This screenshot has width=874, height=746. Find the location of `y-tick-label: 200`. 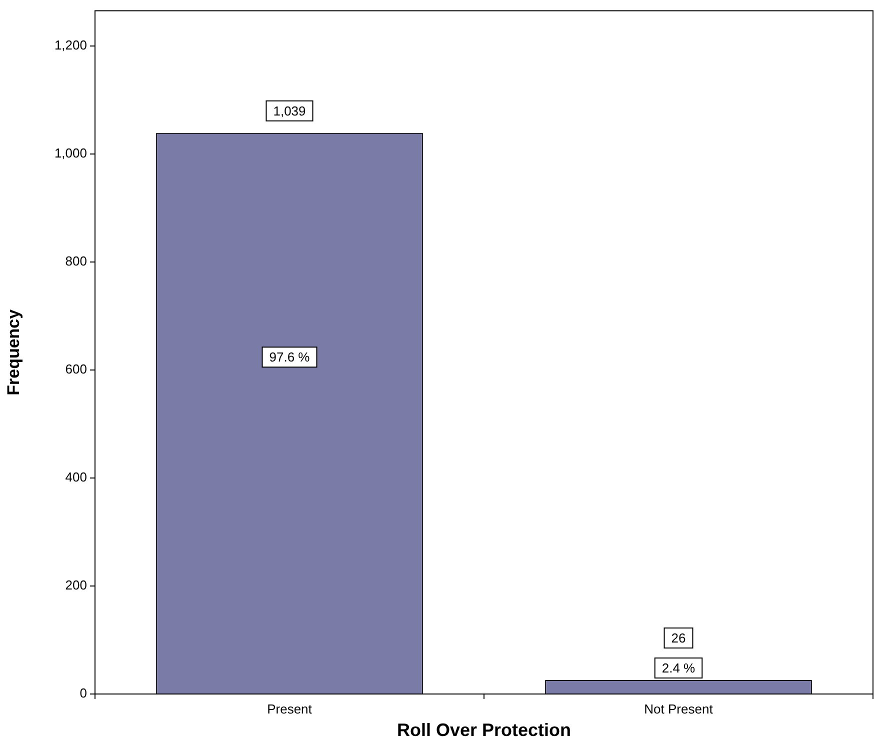

y-tick-label: 200 is located at coordinates (76, 585).